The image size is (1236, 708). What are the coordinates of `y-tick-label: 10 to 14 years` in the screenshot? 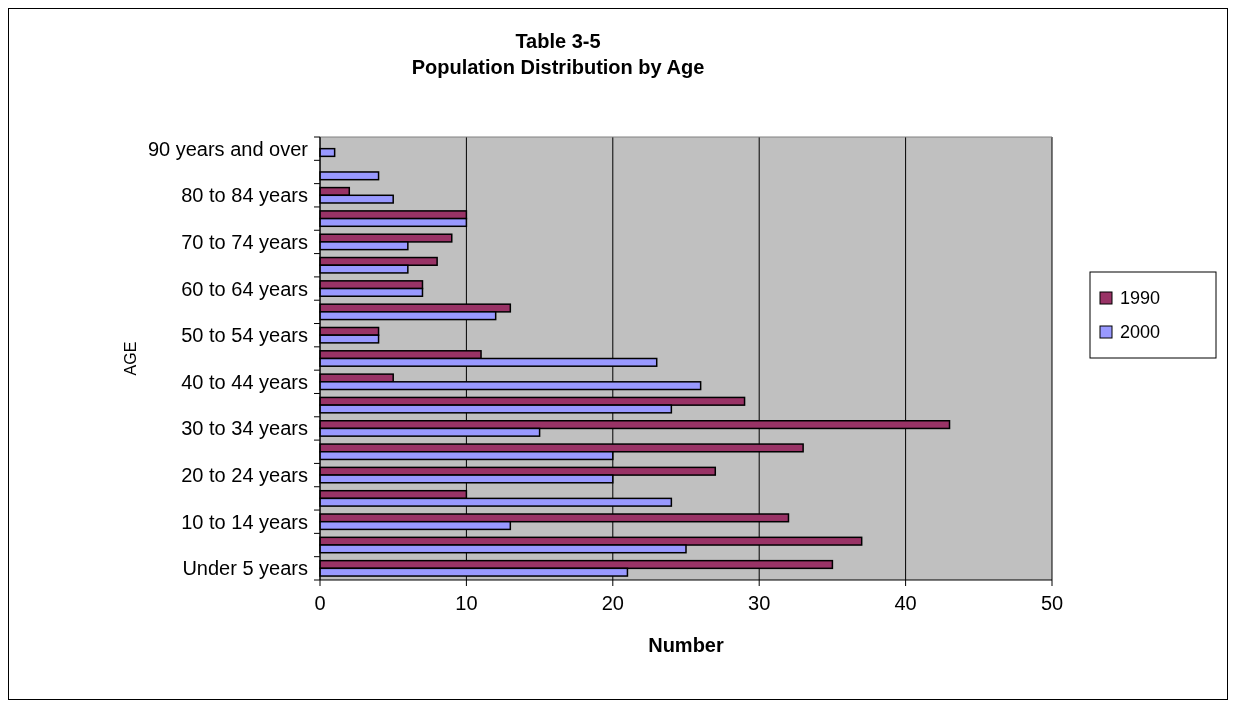 It's located at (244, 521).